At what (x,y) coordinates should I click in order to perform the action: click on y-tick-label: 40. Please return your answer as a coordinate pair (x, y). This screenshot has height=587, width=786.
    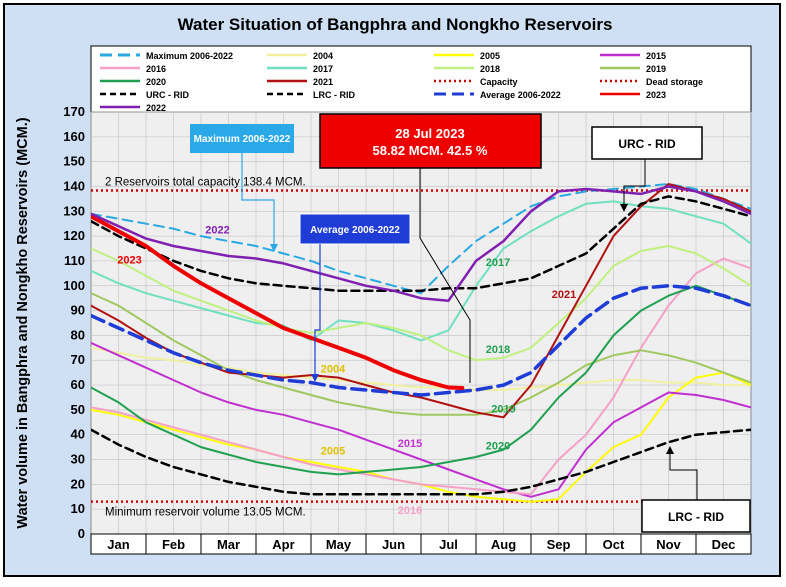
    Looking at the image, I should click on (78, 434).